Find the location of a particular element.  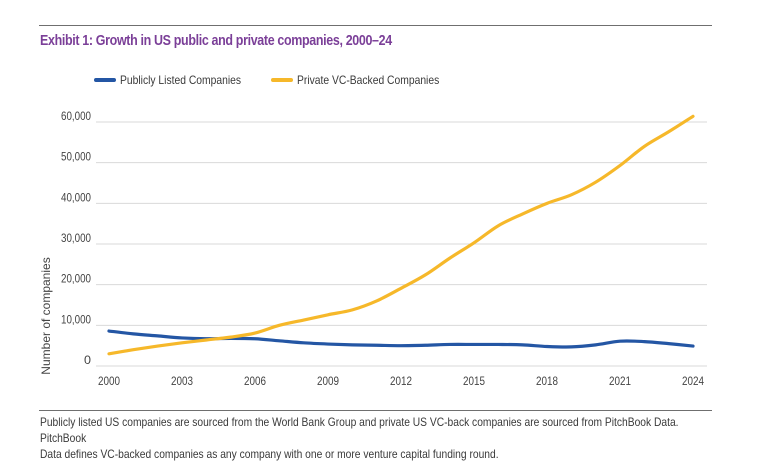

x-axis-ticks: 2000 2003 2006 2009 2012 2015 2018 2021 2024 is located at coordinates (401, 381).